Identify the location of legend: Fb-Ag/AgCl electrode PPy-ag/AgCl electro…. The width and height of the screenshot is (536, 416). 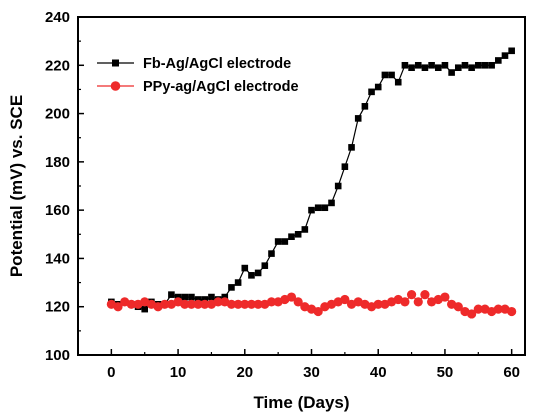
(198, 75).